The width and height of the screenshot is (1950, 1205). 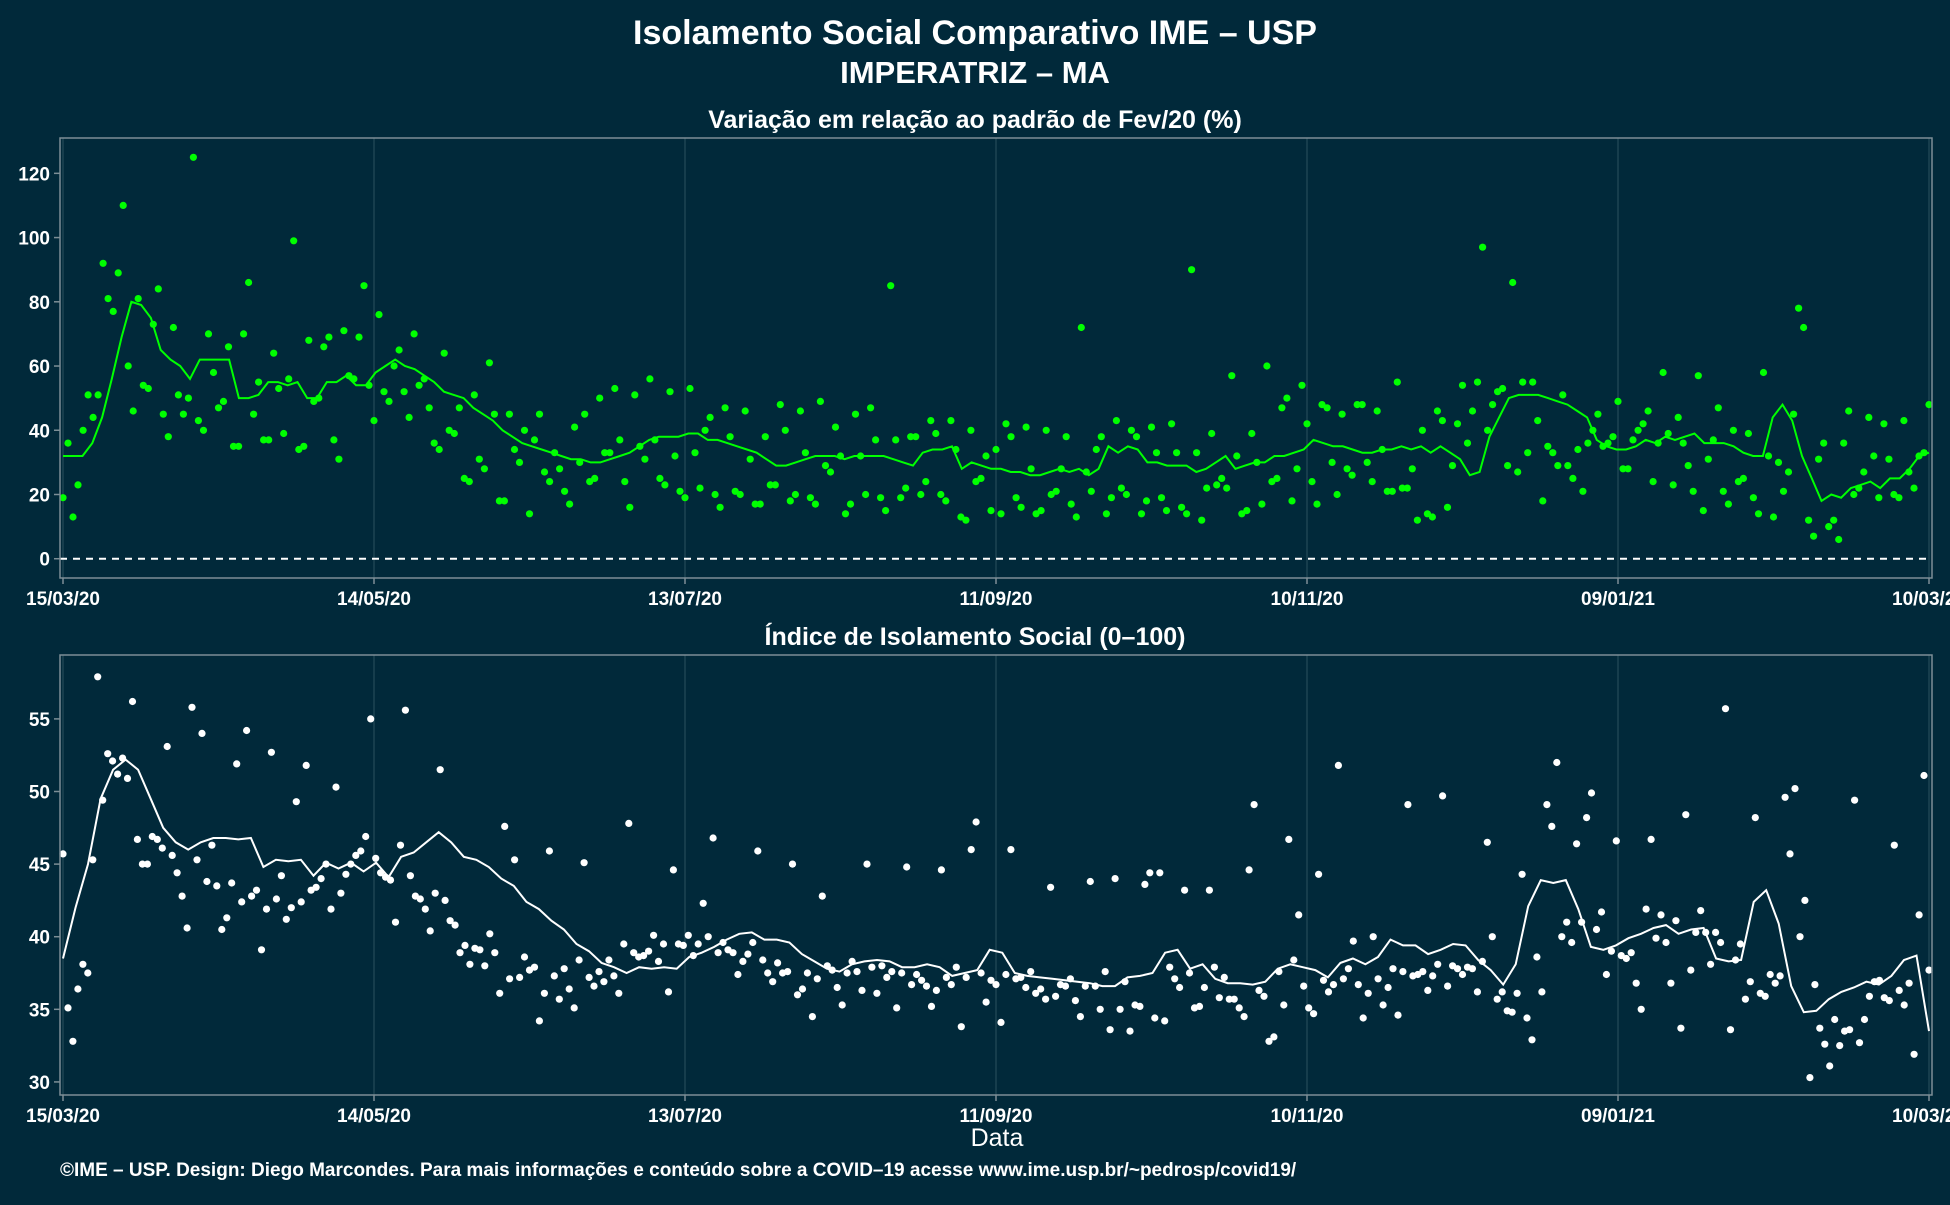 I want to click on x-tick-label: 09/01/21, so click(x=1618, y=599).